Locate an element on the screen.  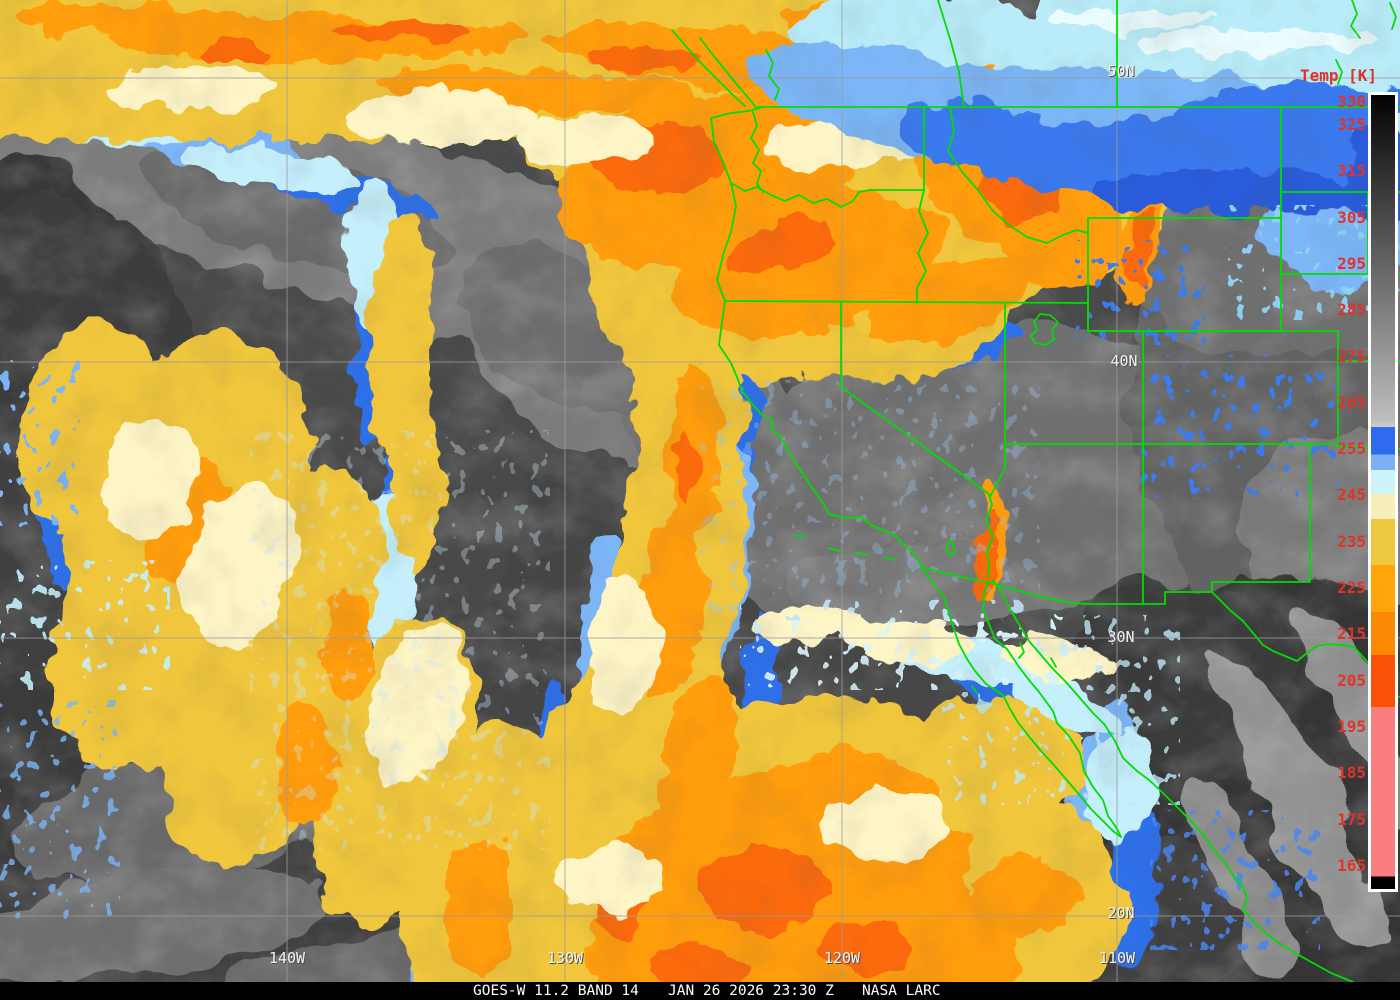
colorbar-tick-label: 285 is located at coordinates (1351, 309).